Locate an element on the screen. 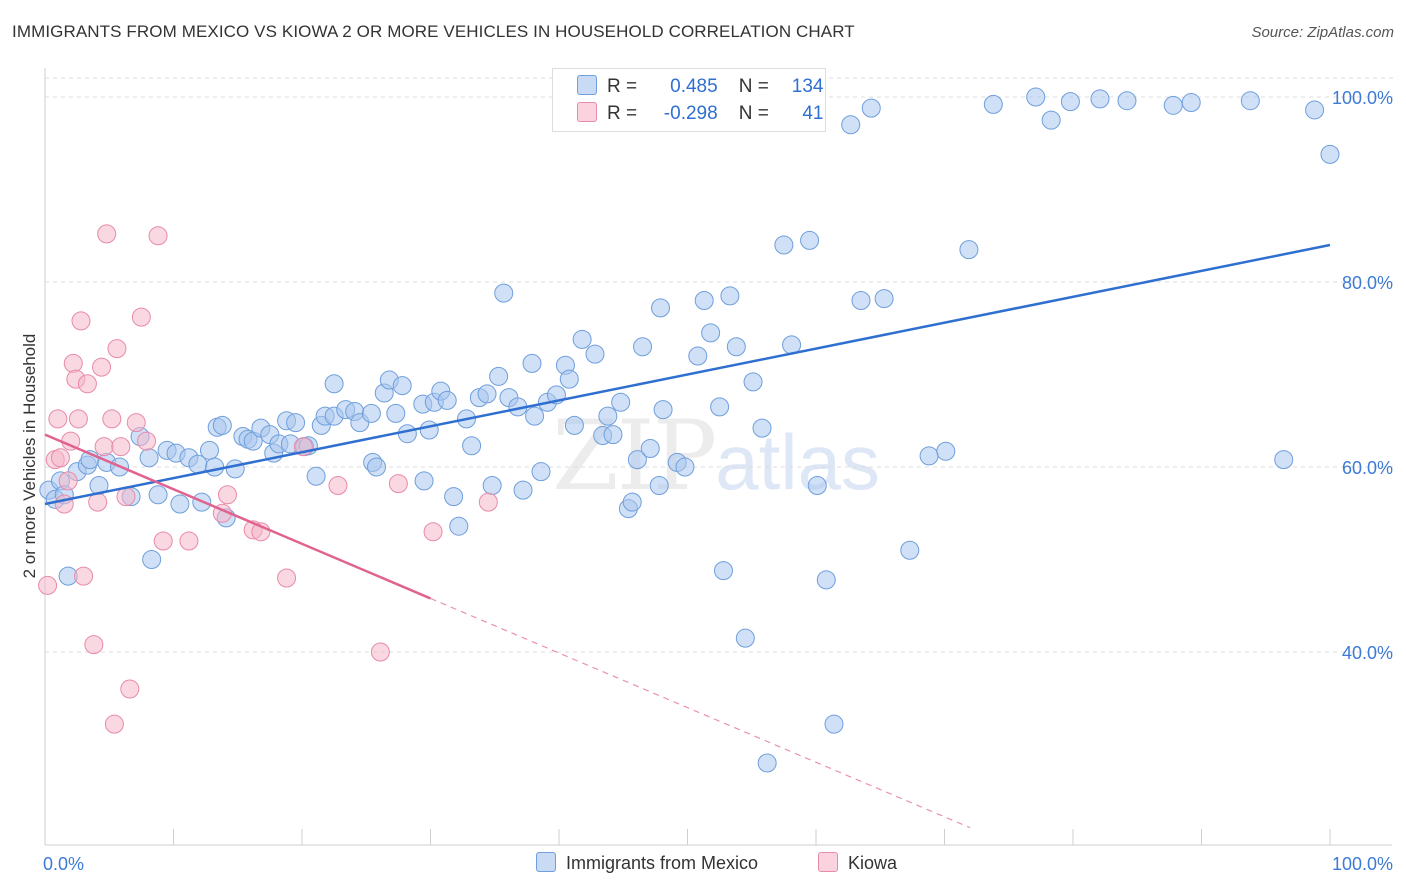  legend-row-mexico: R = 0.485 N = 134 is located at coordinates (700, 88).